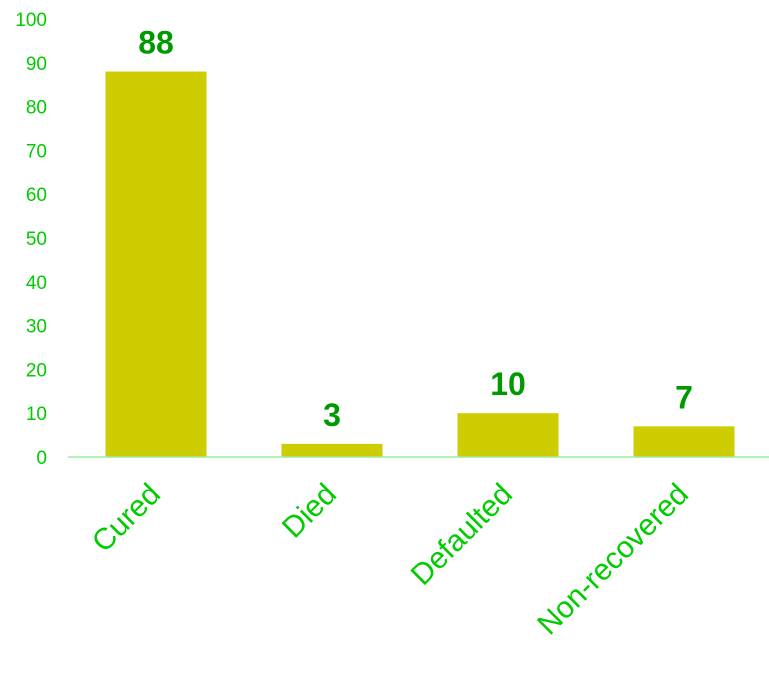  What do you see at coordinates (36, 151) in the screenshot?
I see `y-tick-label: 70` at bounding box center [36, 151].